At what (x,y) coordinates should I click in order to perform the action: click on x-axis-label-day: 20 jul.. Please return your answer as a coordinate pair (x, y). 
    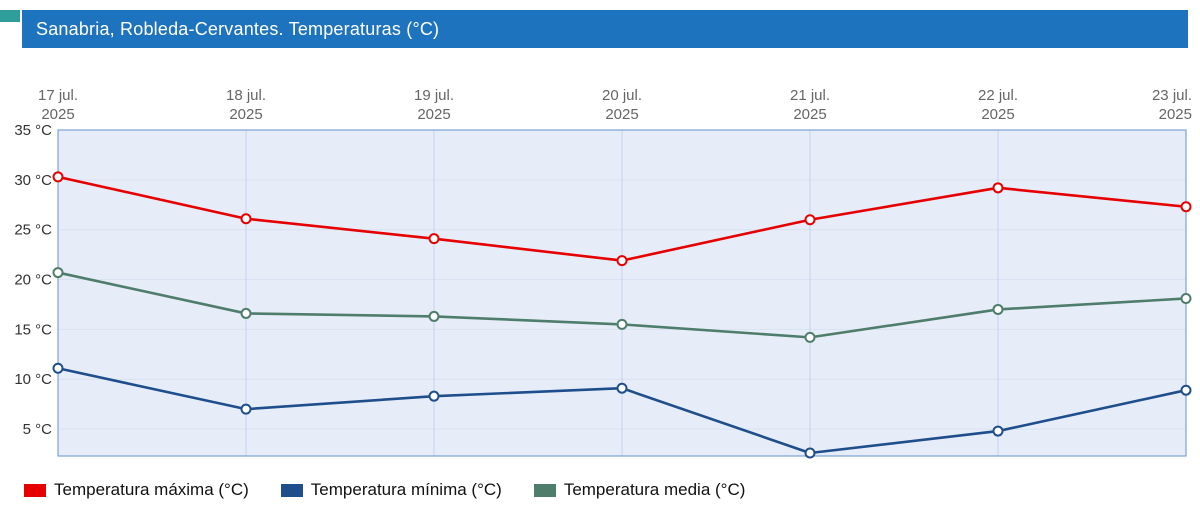
    Looking at the image, I should click on (622, 95).